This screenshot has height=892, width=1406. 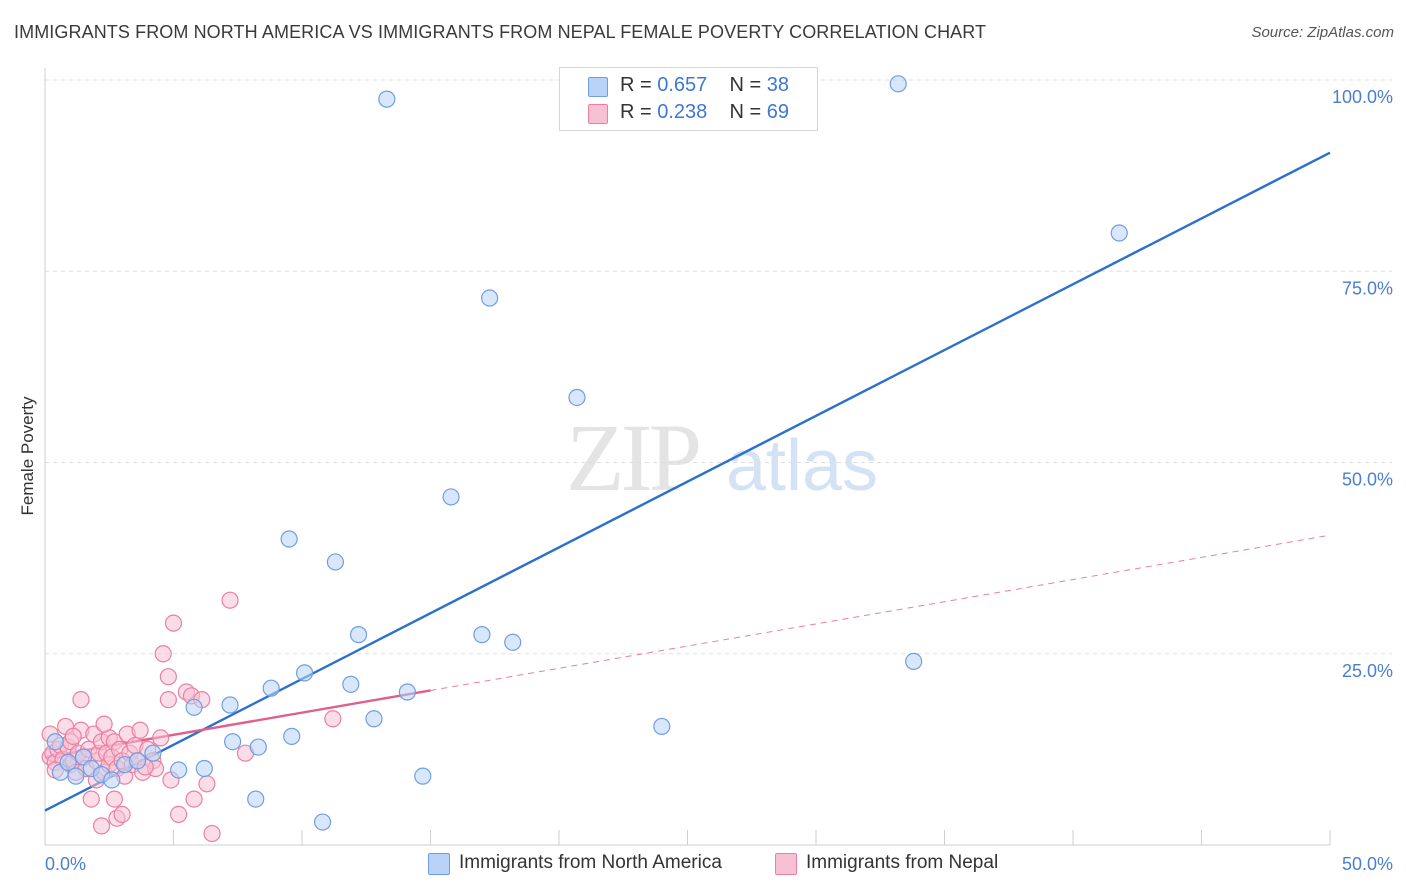 What do you see at coordinates (1367, 480) in the screenshot?
I see `y-tick-label: 50.0%` at bounding box center [1367, 480].